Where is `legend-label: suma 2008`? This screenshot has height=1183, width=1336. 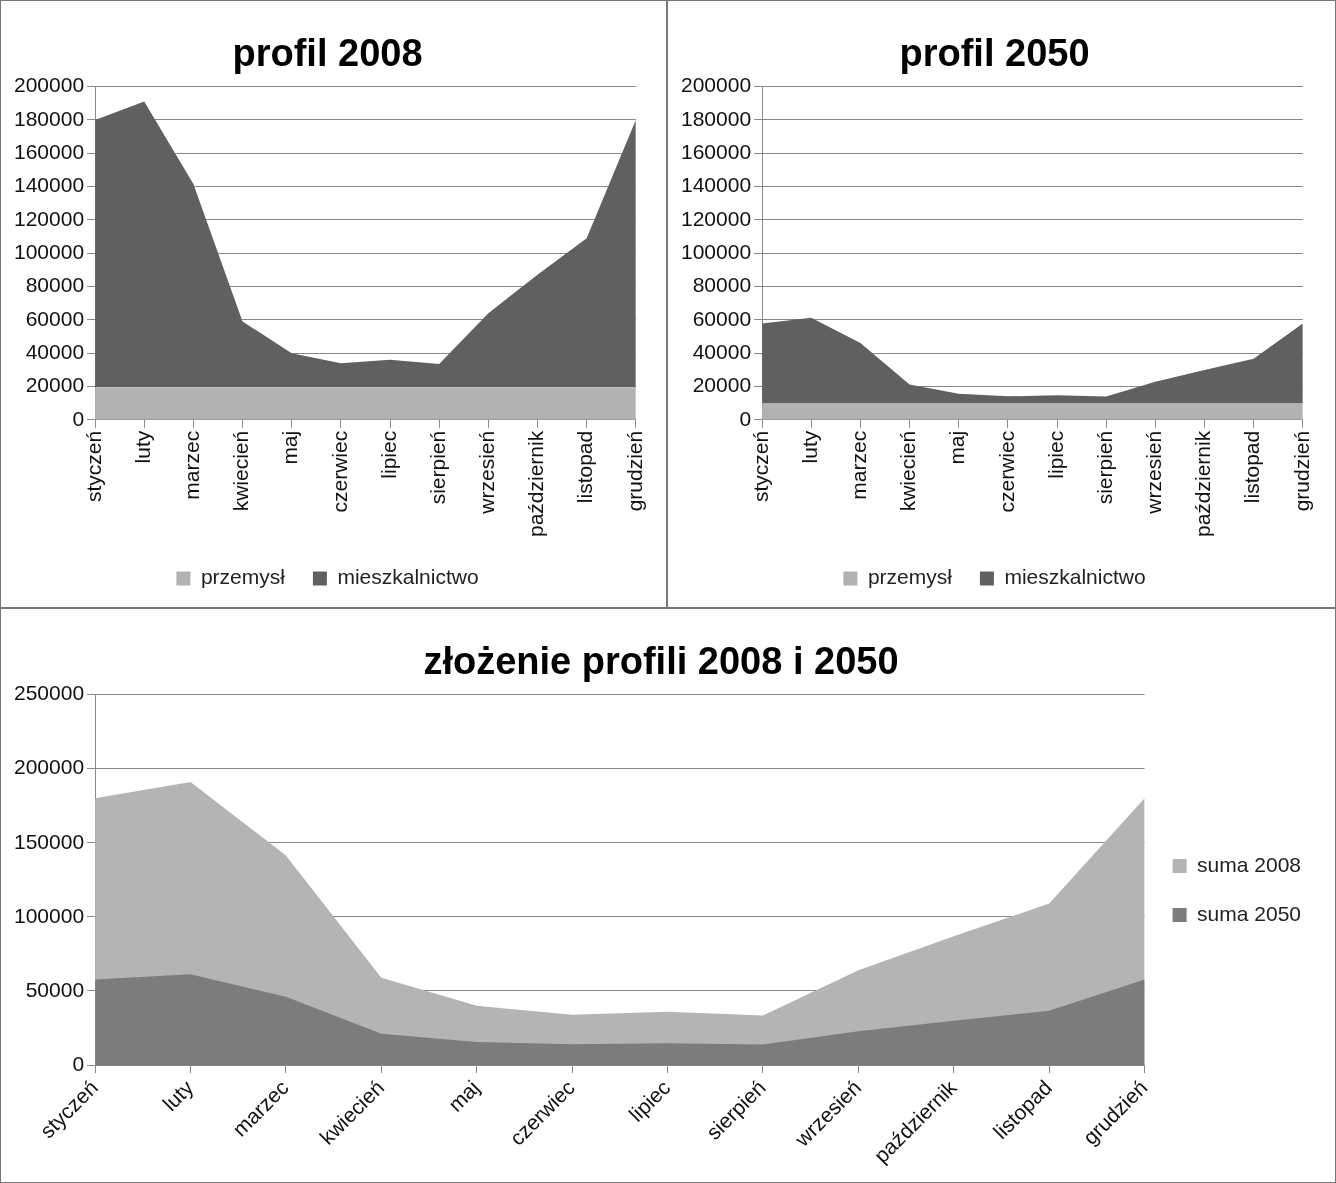
legend-label: suma 2008 is located at coordinates (1249, 864).